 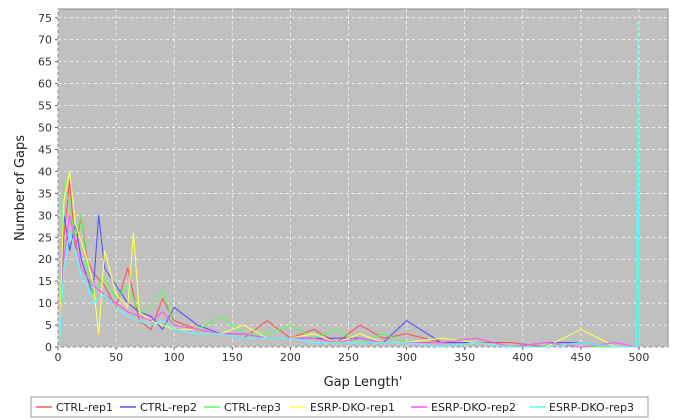 I want to click on y-tick-label: 5, so click(x=48, y=325).